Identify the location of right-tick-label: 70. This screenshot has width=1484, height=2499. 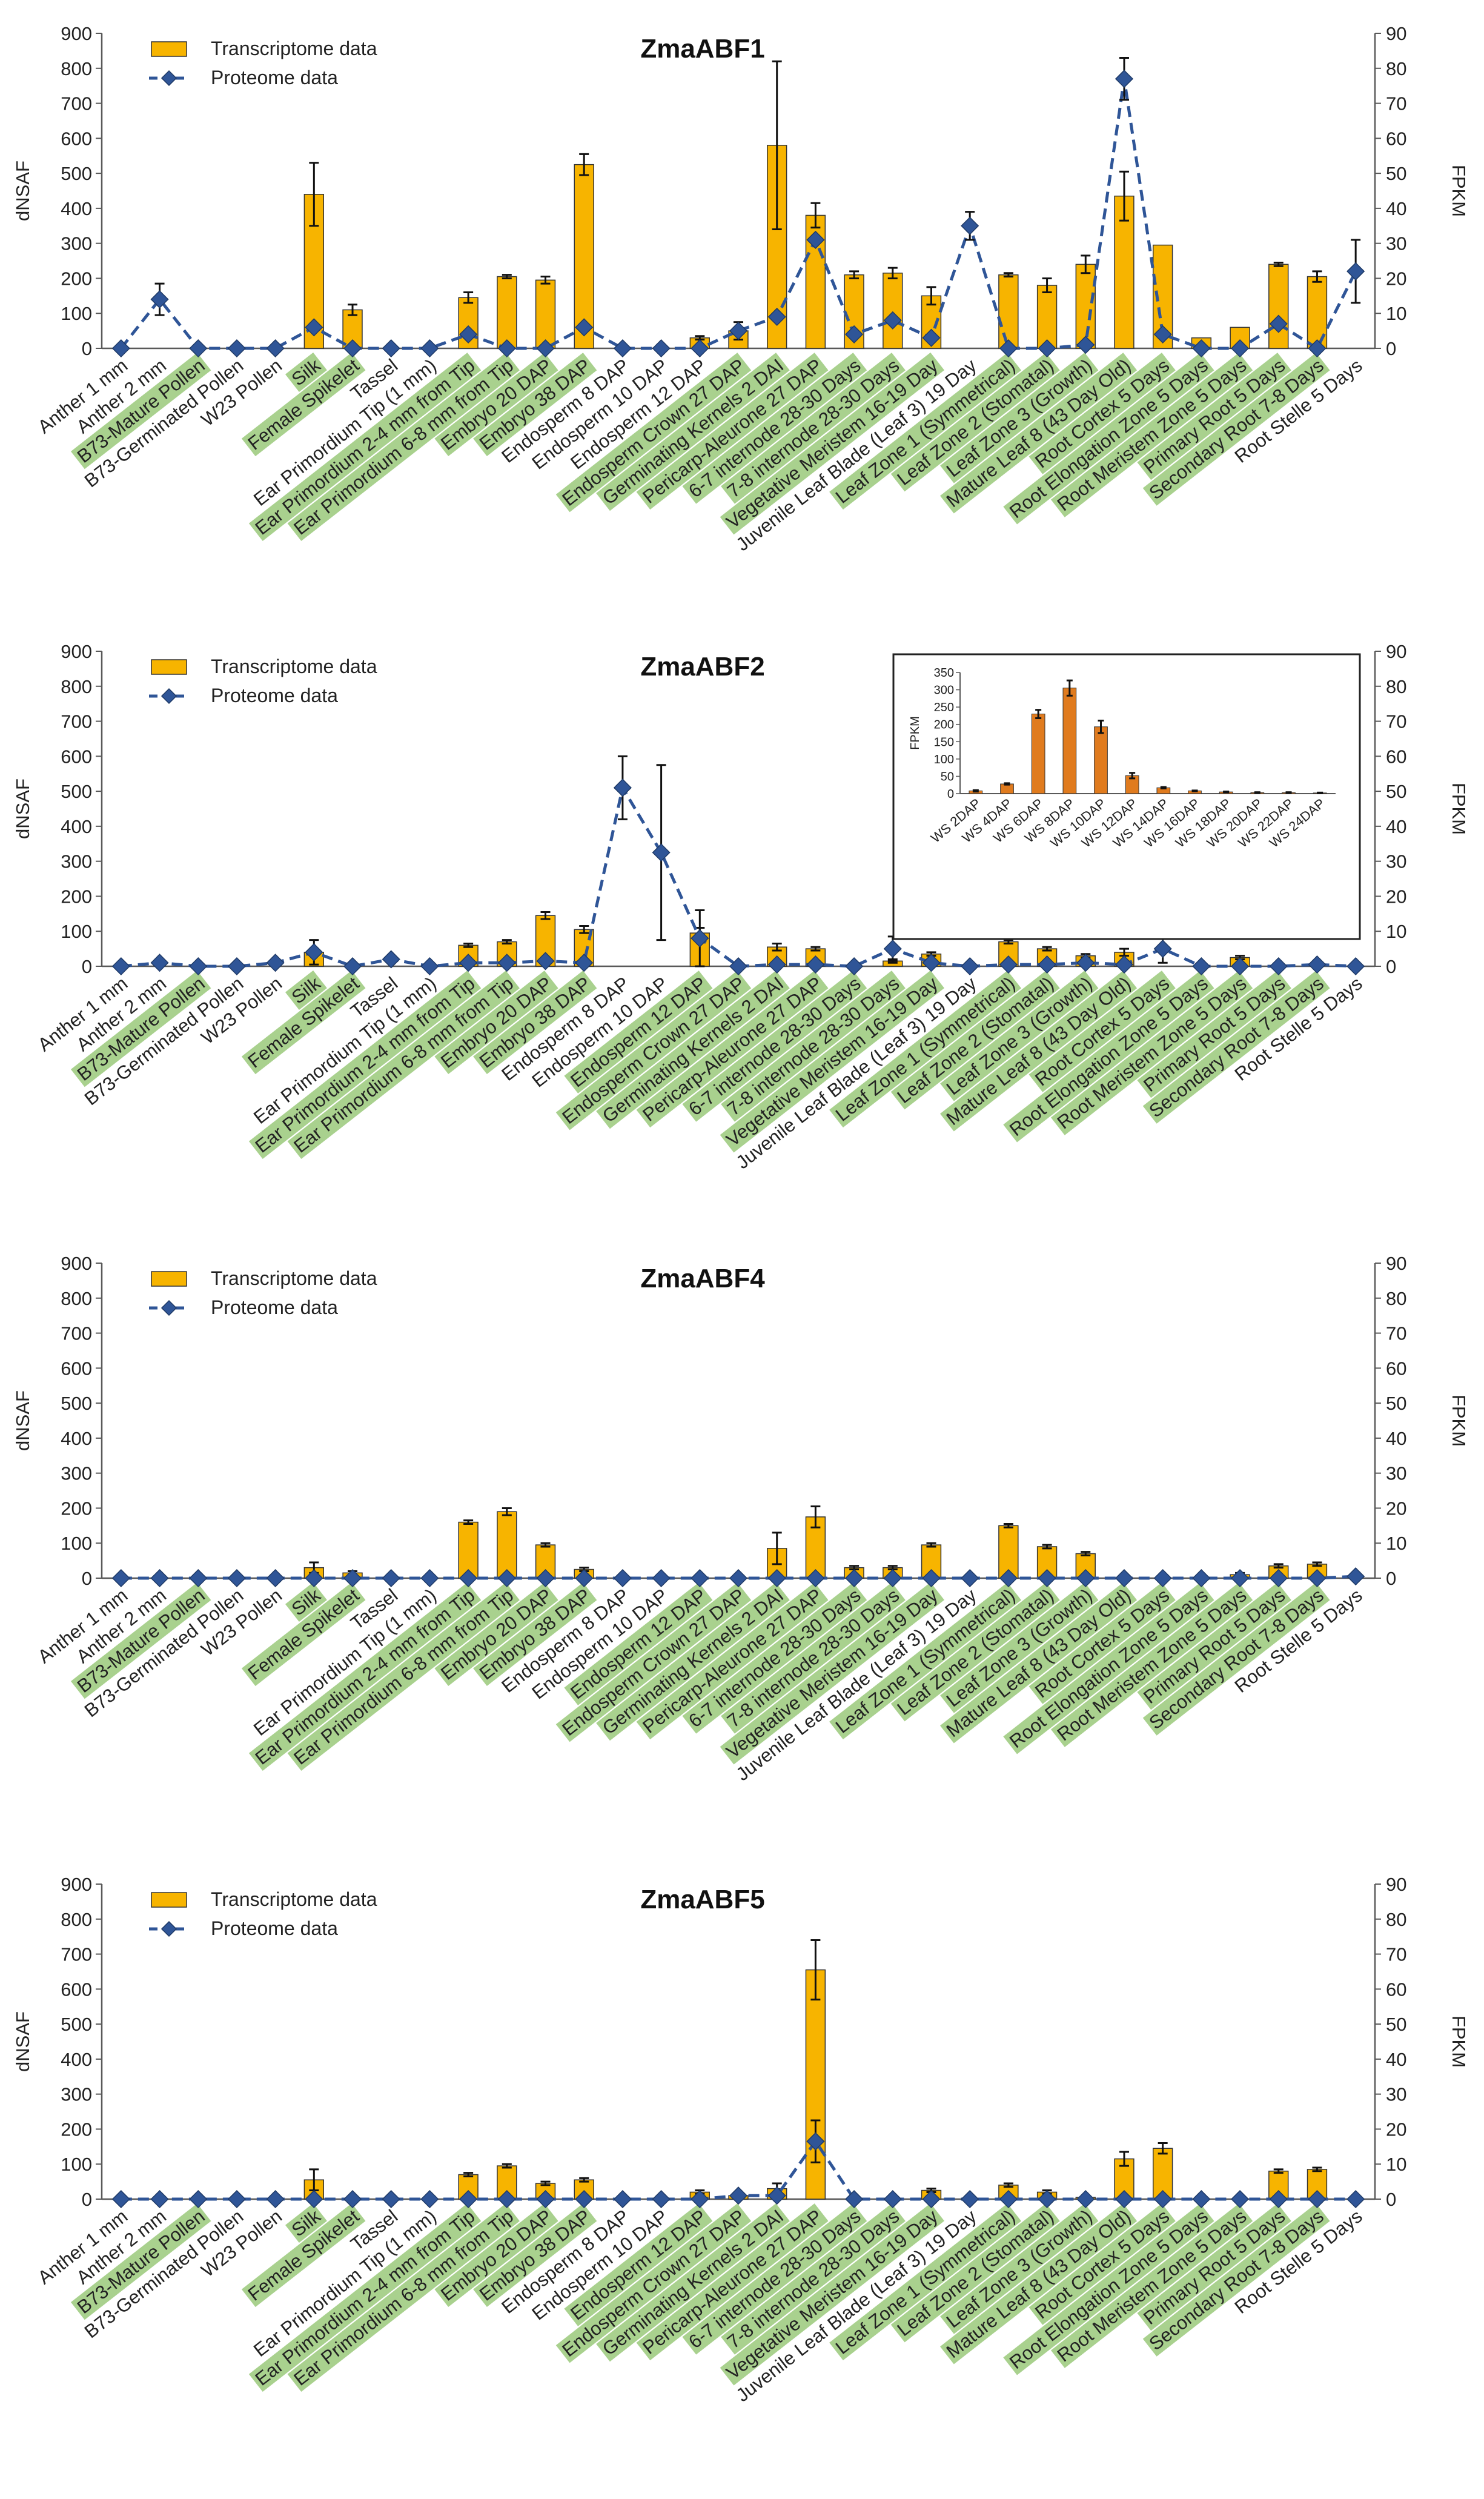
(1396, 721).